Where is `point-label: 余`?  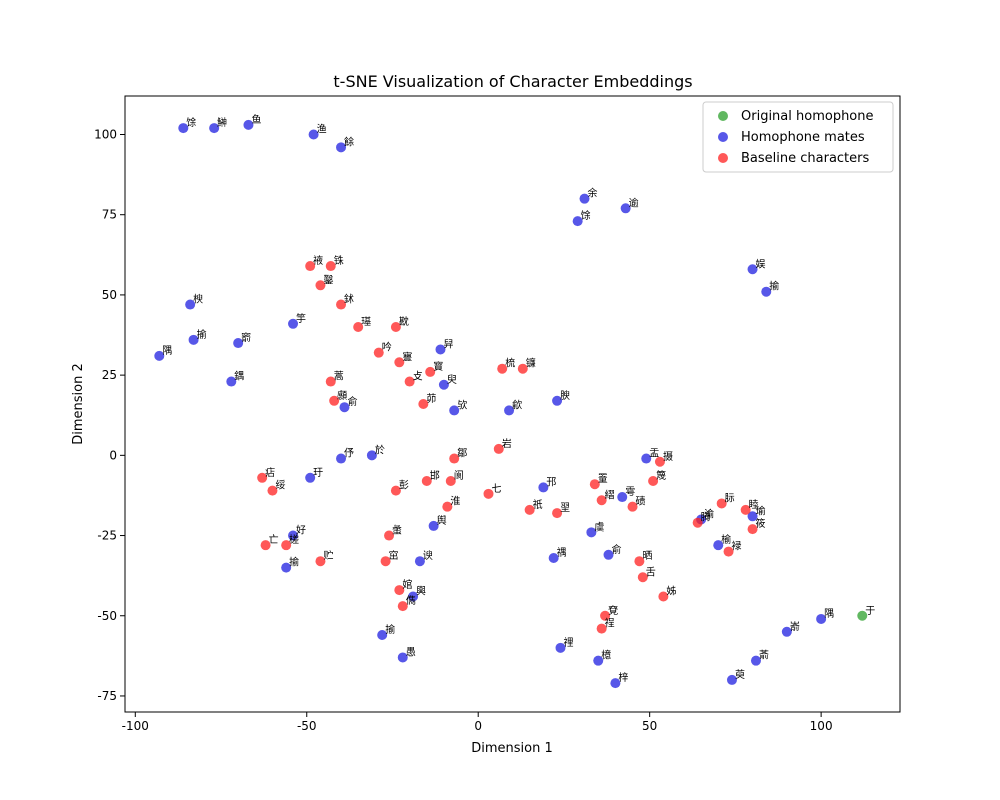
point-label: 余 is located at coordinates (593, 193).